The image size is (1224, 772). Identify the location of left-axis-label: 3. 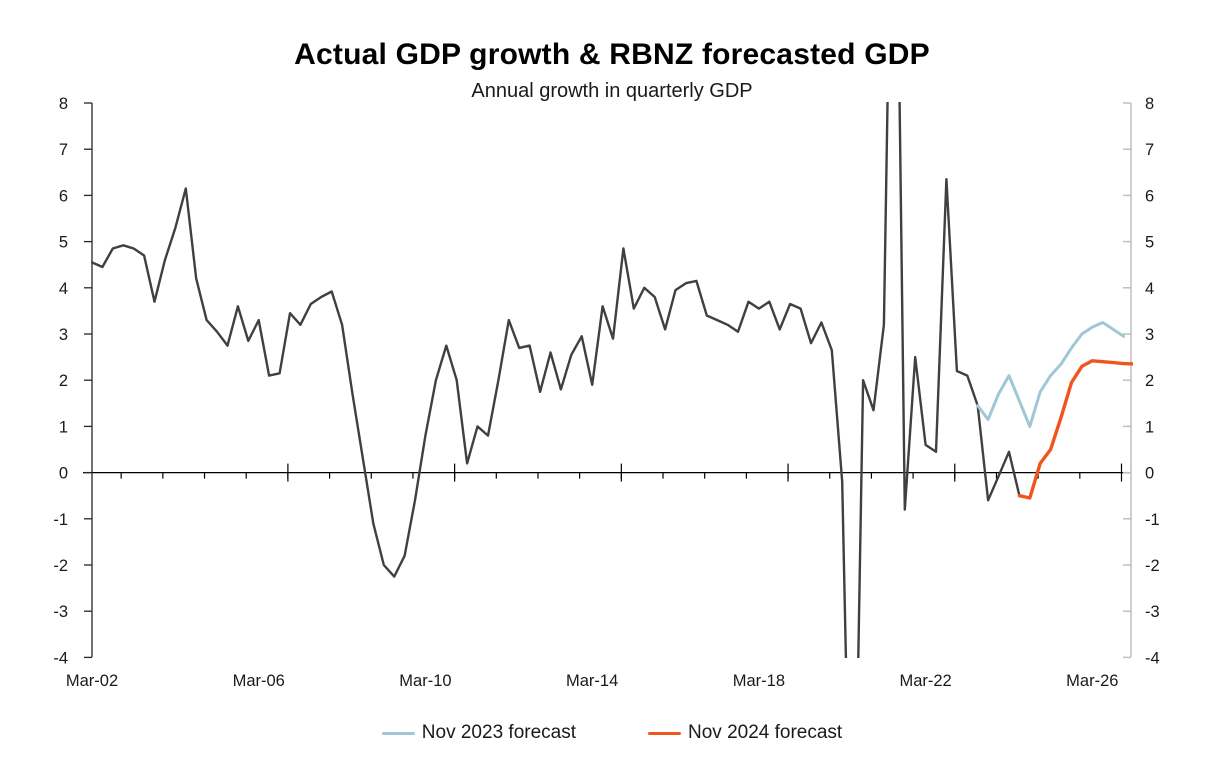
(63, 335).